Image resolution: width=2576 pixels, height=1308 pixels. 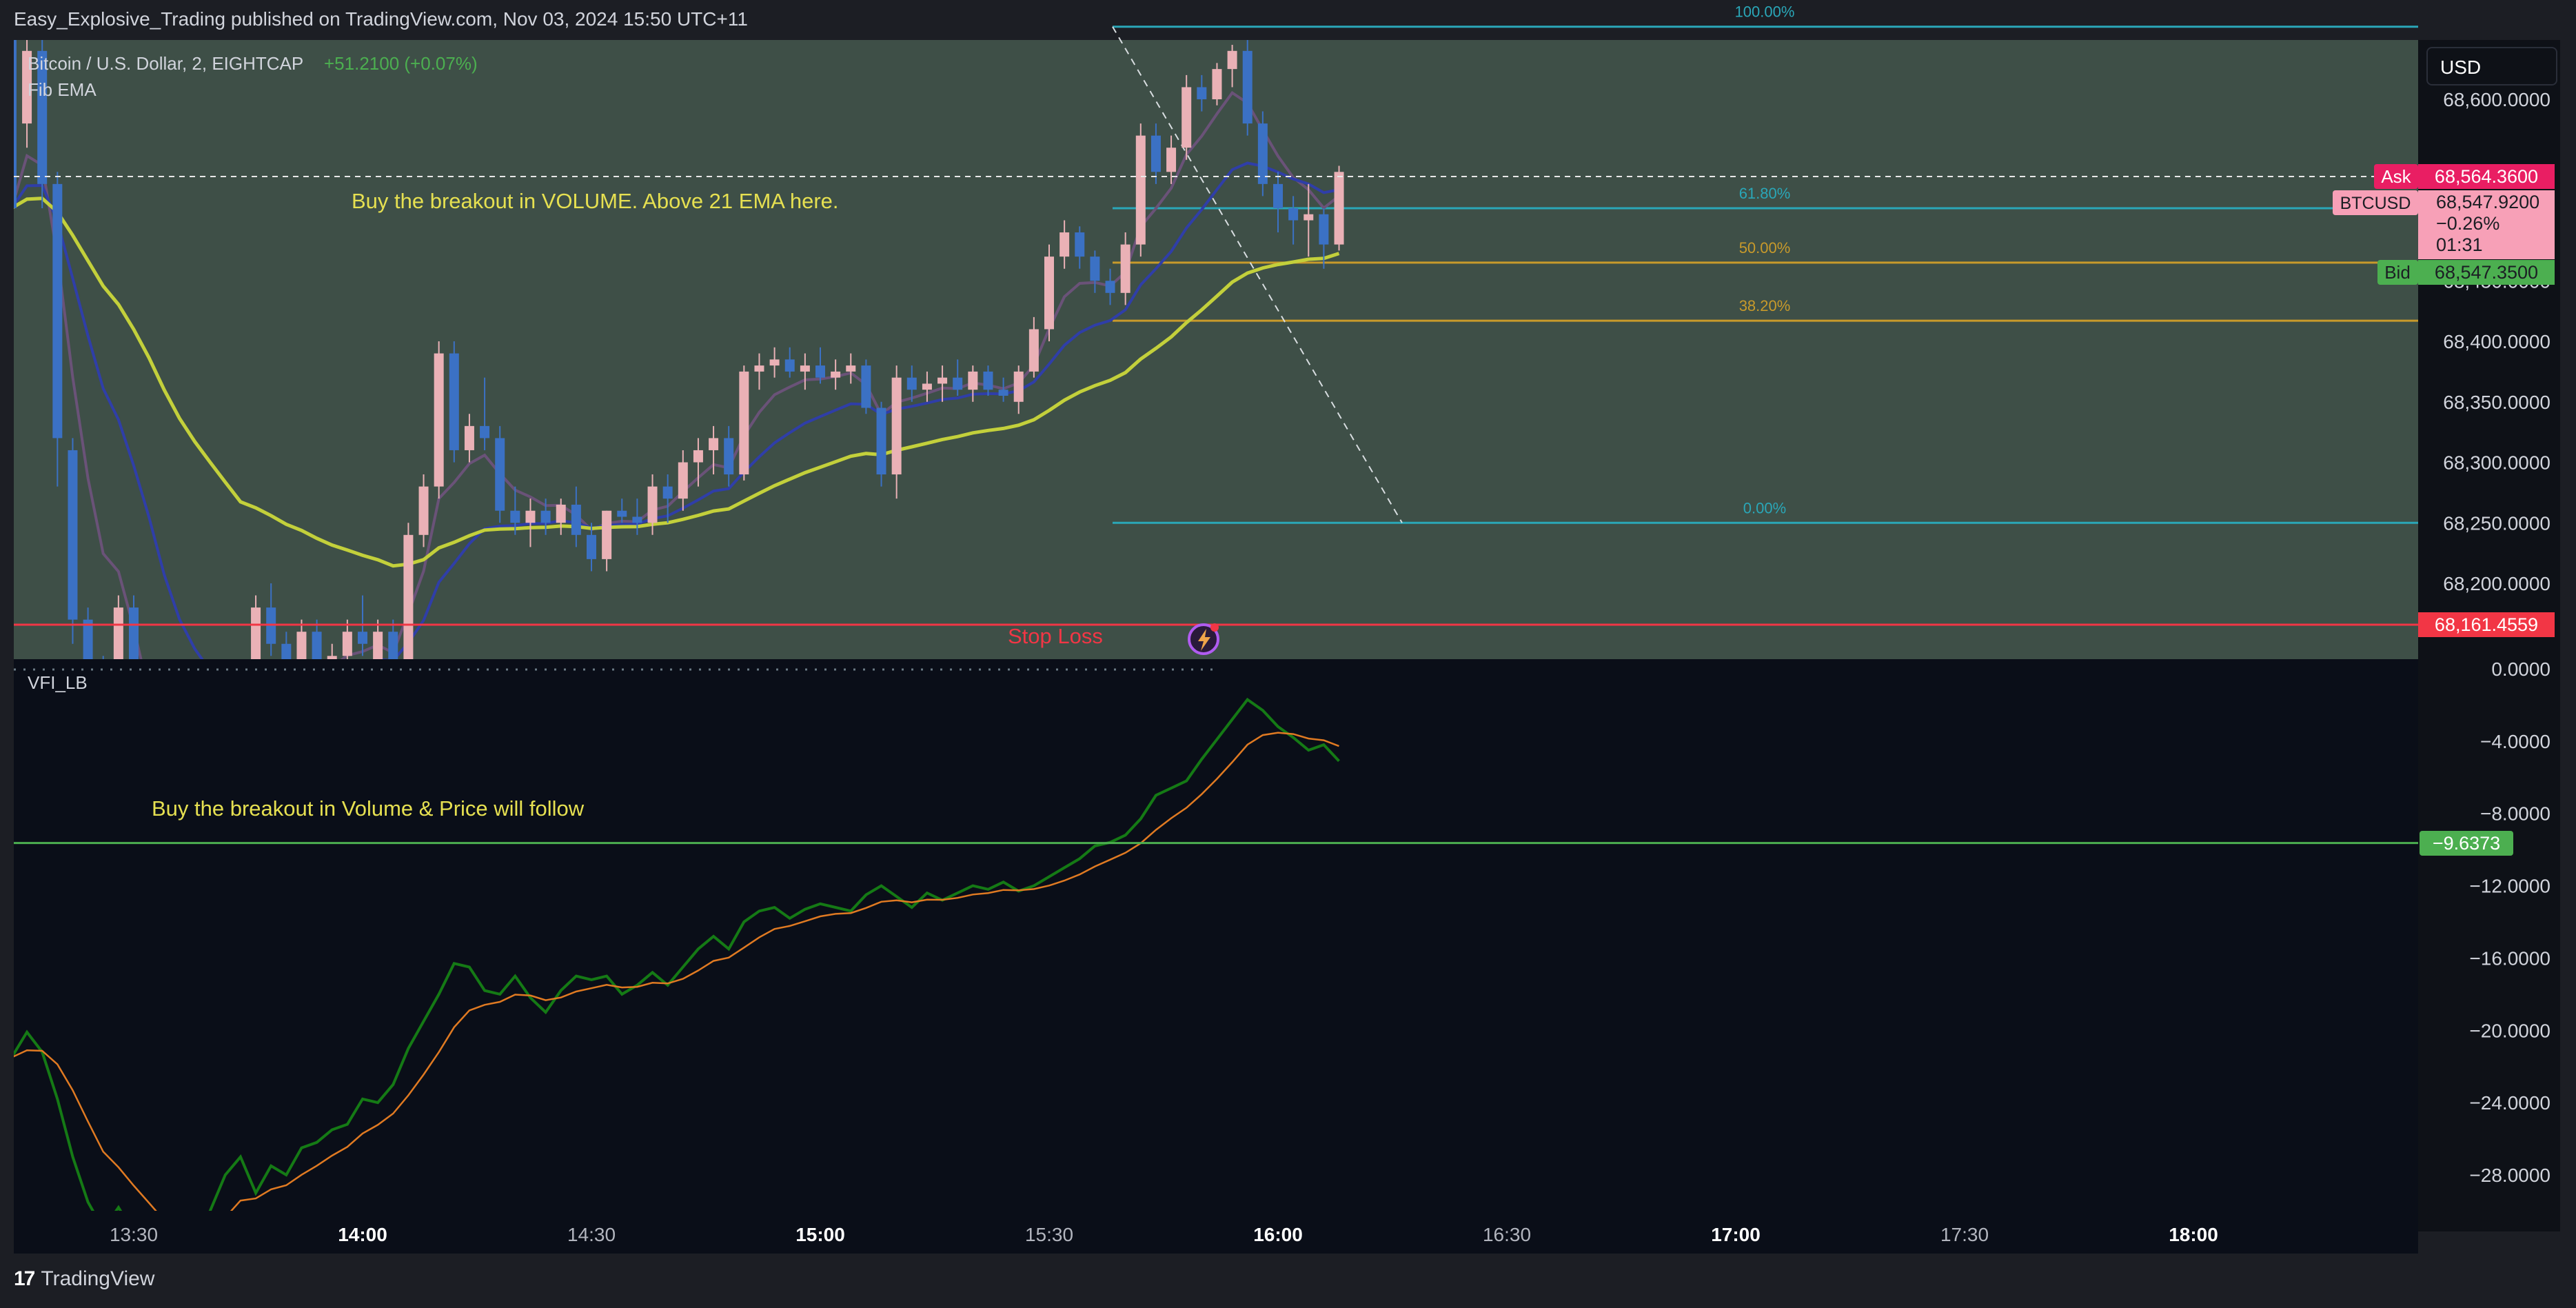 What do you see at coordinates (2486, 272) in the screenshot?
I see `bid-value: 68,547.3500` at bounding box center [2486, 272].